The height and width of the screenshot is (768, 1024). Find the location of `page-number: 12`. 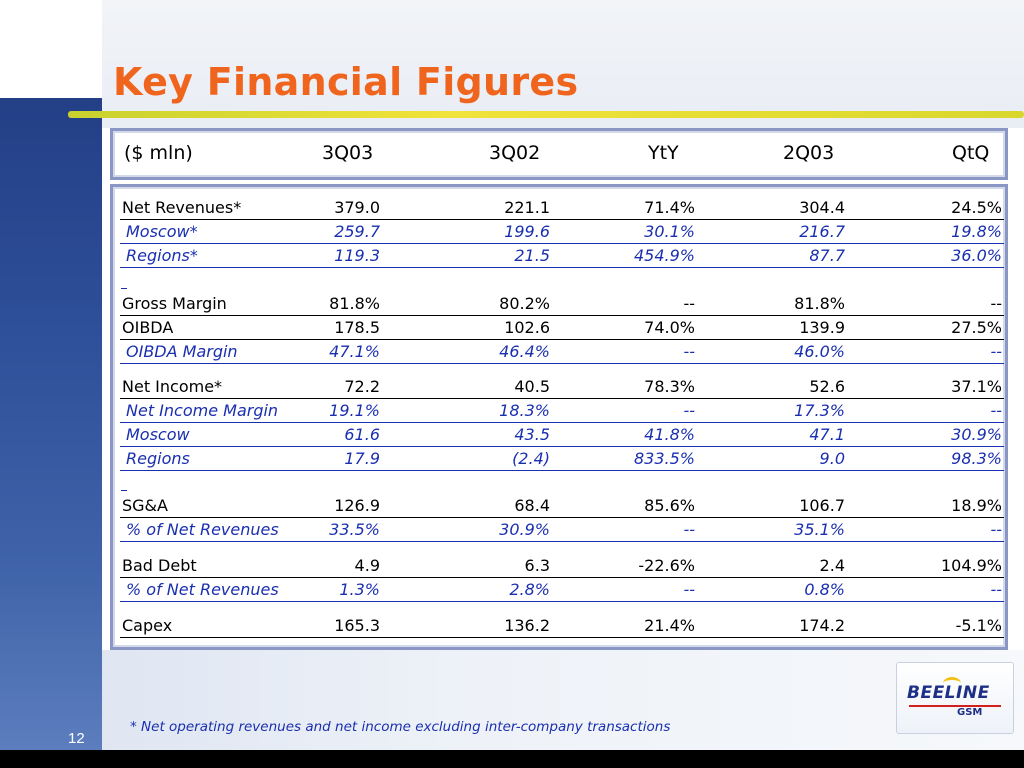

page-number: 12 is located at coordinates (76, 738).